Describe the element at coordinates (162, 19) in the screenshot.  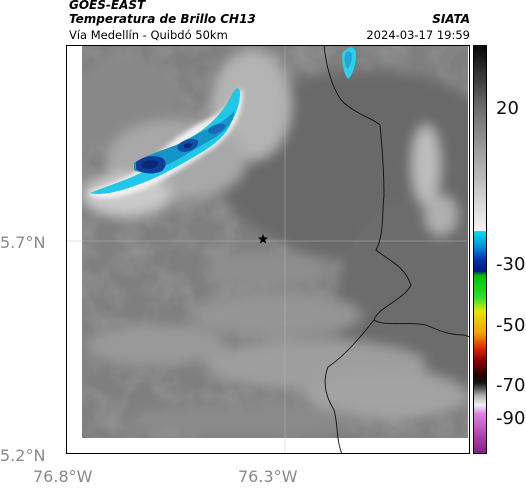
I see `product-title: Temperatura de Brillo CH13` at that location.